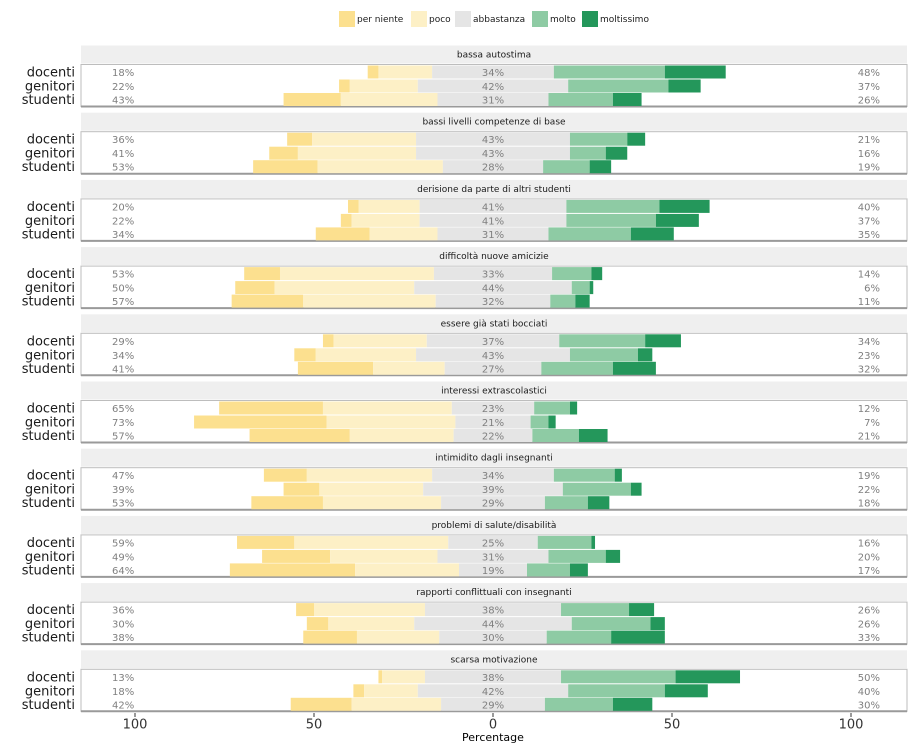  Describe the element at coordinates (869, 235) in the screenshot. I see `high-percent-label: 35%` at that location.